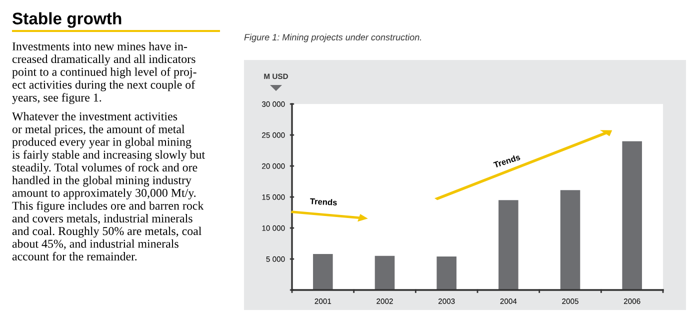 The image size is (699, 327). Describe the element at coordinates (333, 38) in the screenshot. I see `chart-subtitle: Figure 1: Mining projects under construction.` at that location.